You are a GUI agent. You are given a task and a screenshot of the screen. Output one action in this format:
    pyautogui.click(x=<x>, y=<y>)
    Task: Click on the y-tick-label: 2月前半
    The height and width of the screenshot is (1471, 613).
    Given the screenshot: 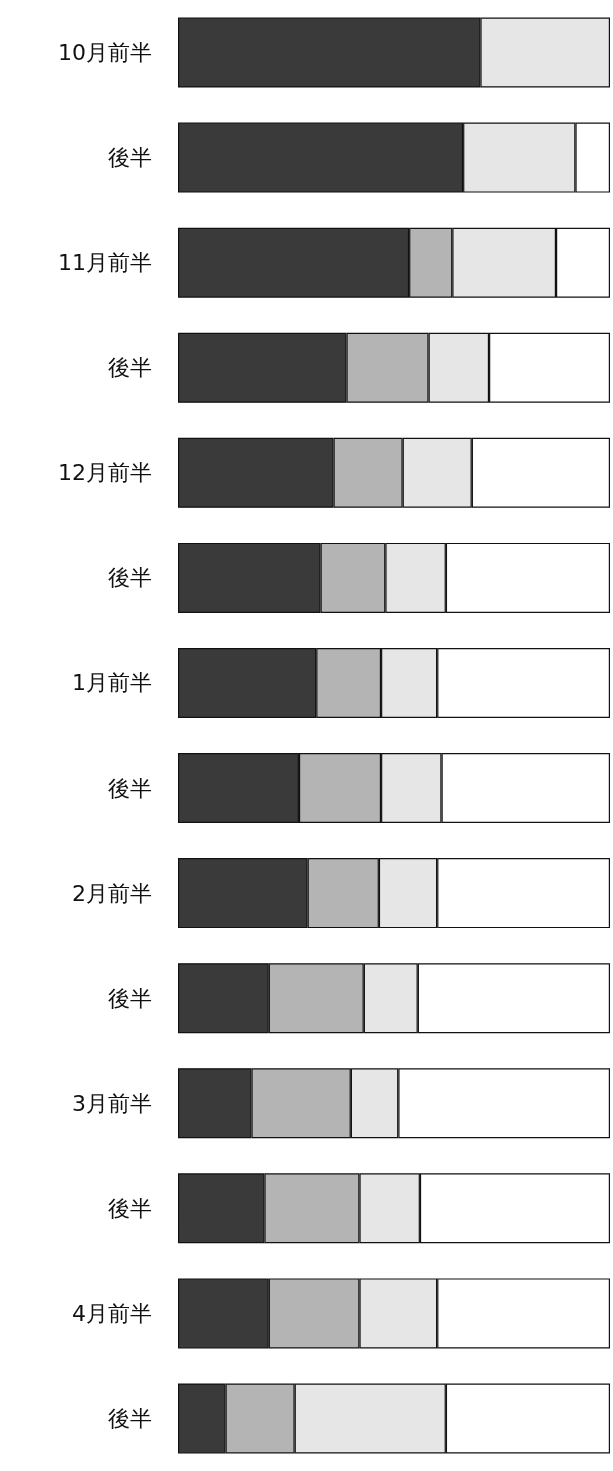 What is the action you would take?
    pyautogui.click(x=112, y=893)
    